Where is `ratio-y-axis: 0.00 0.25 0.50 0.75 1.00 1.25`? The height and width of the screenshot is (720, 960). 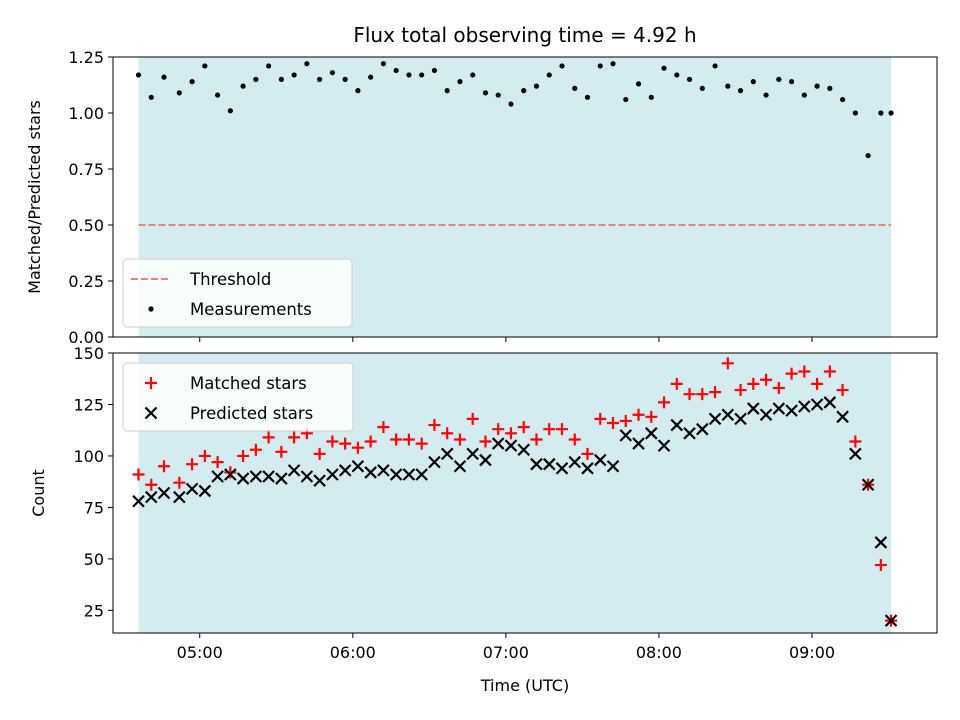 ratio-y-axis: 0.00 0.25 0.50 0.75 1.00 1.25 is located at coordinates (90, 197).